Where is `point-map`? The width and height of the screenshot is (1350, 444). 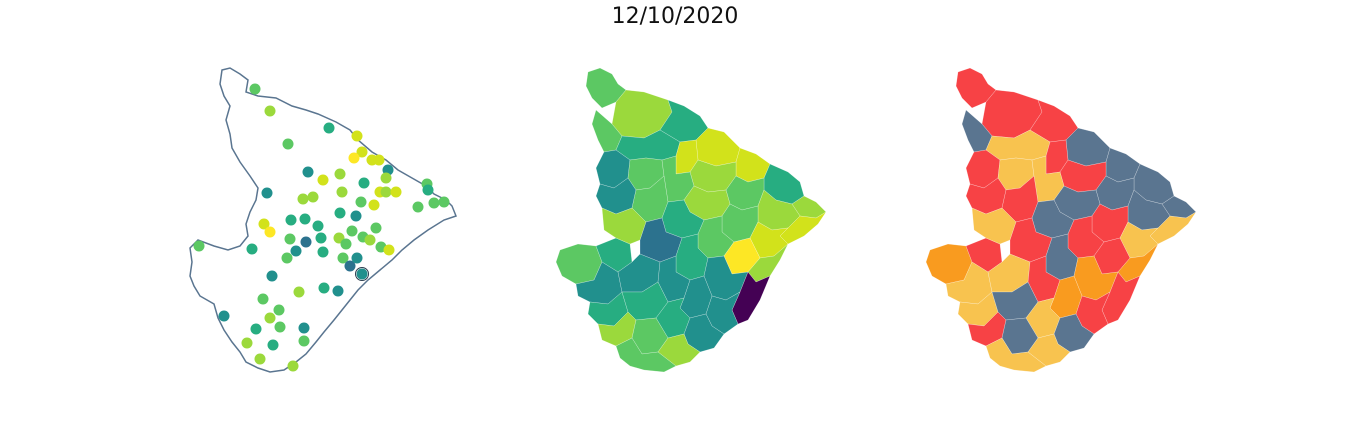
point-map is located at coordinates (323, 220).